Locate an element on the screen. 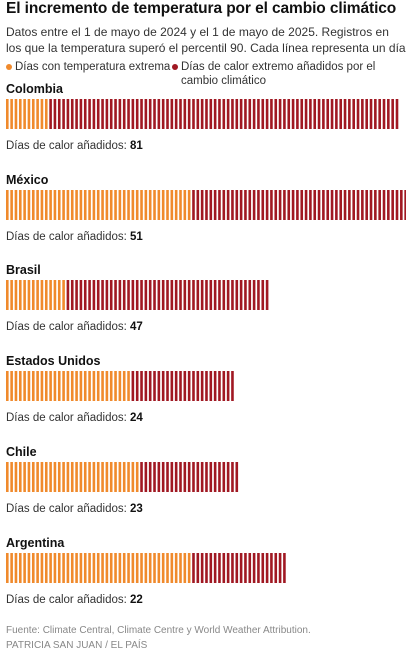  country-name: Argentina is located at coordinates (35, 543).